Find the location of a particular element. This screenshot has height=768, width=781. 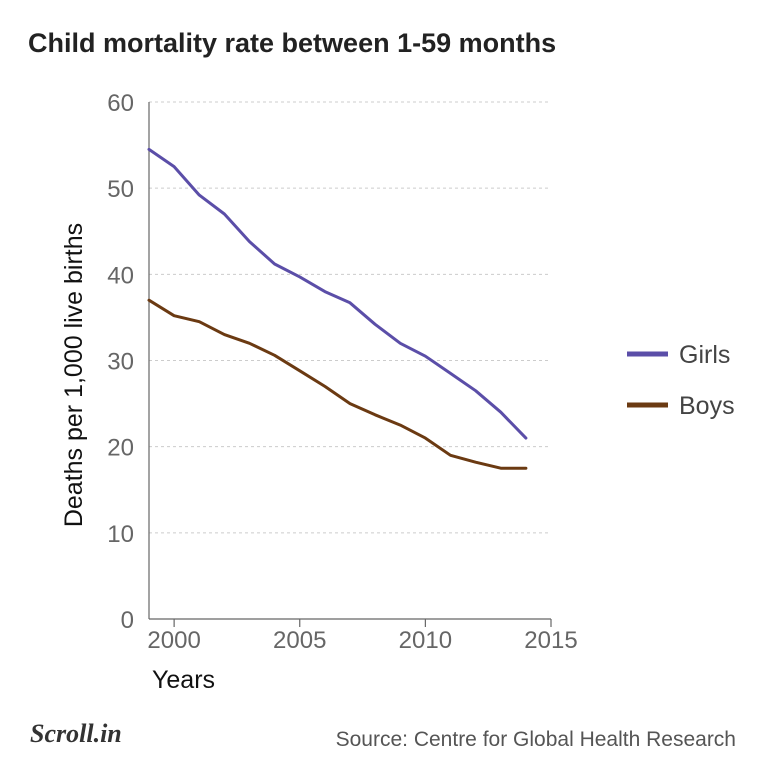

y-tick-label: 20 is located at coordinates (120, 448).